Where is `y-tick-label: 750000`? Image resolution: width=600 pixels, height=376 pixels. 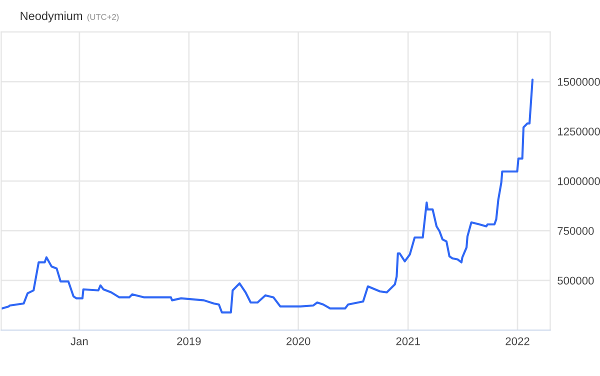 y-tick-label: 750000 is located at coordinates (576, 231).